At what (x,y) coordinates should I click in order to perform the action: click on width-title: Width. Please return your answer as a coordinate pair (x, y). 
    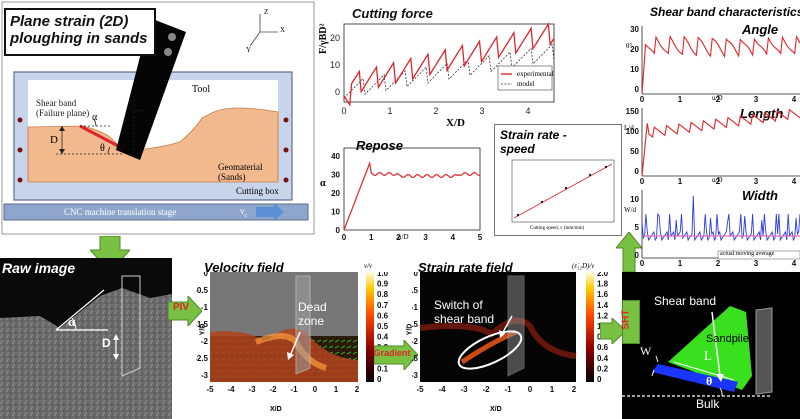
    Looking at the image, I should click on (760, 195).